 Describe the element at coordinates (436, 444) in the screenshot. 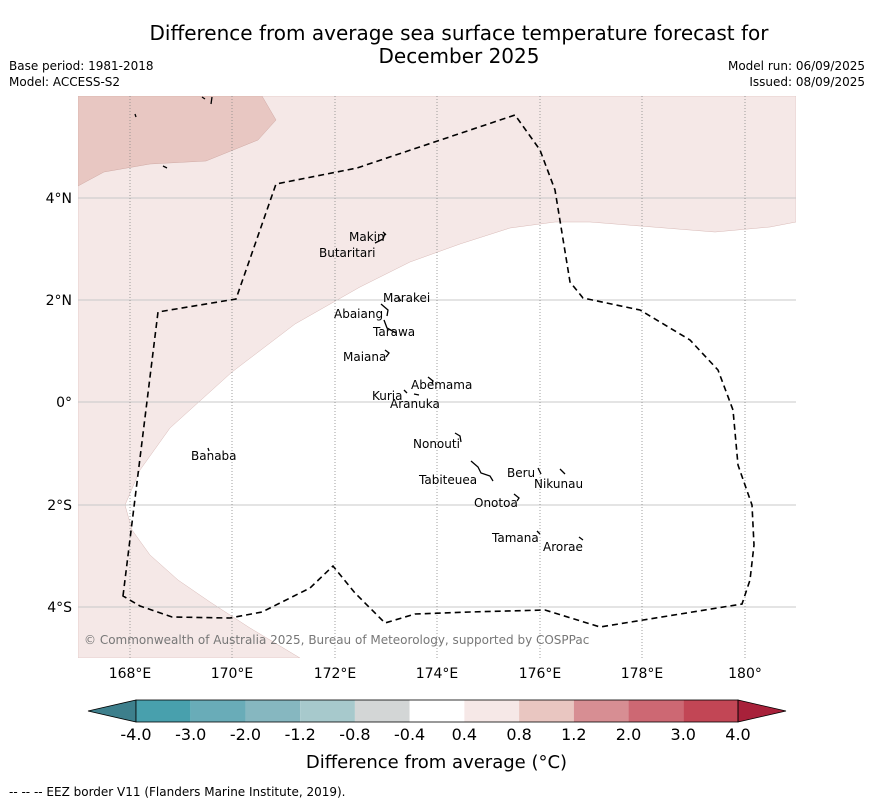

I see `place-label-nonouti: Nonouti` at that location.